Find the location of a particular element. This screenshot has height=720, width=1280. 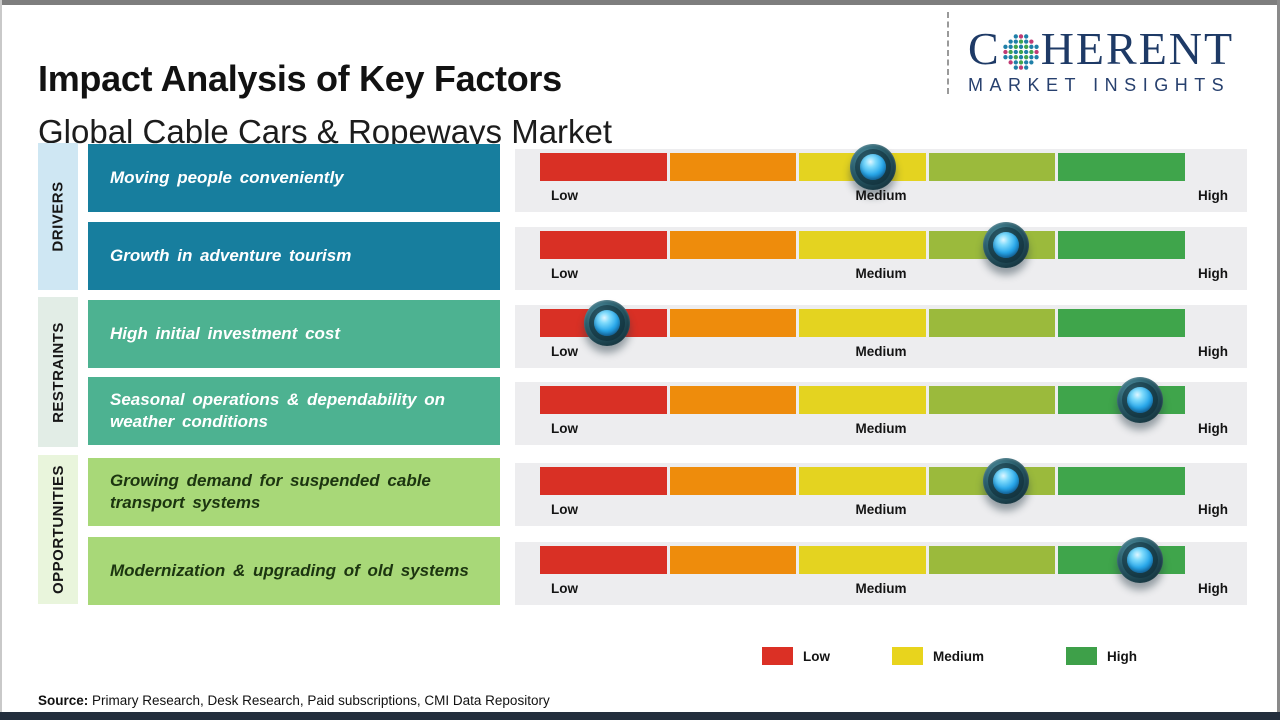

category-label-text: RESTRAINTS is located at coordinates (58, 372).